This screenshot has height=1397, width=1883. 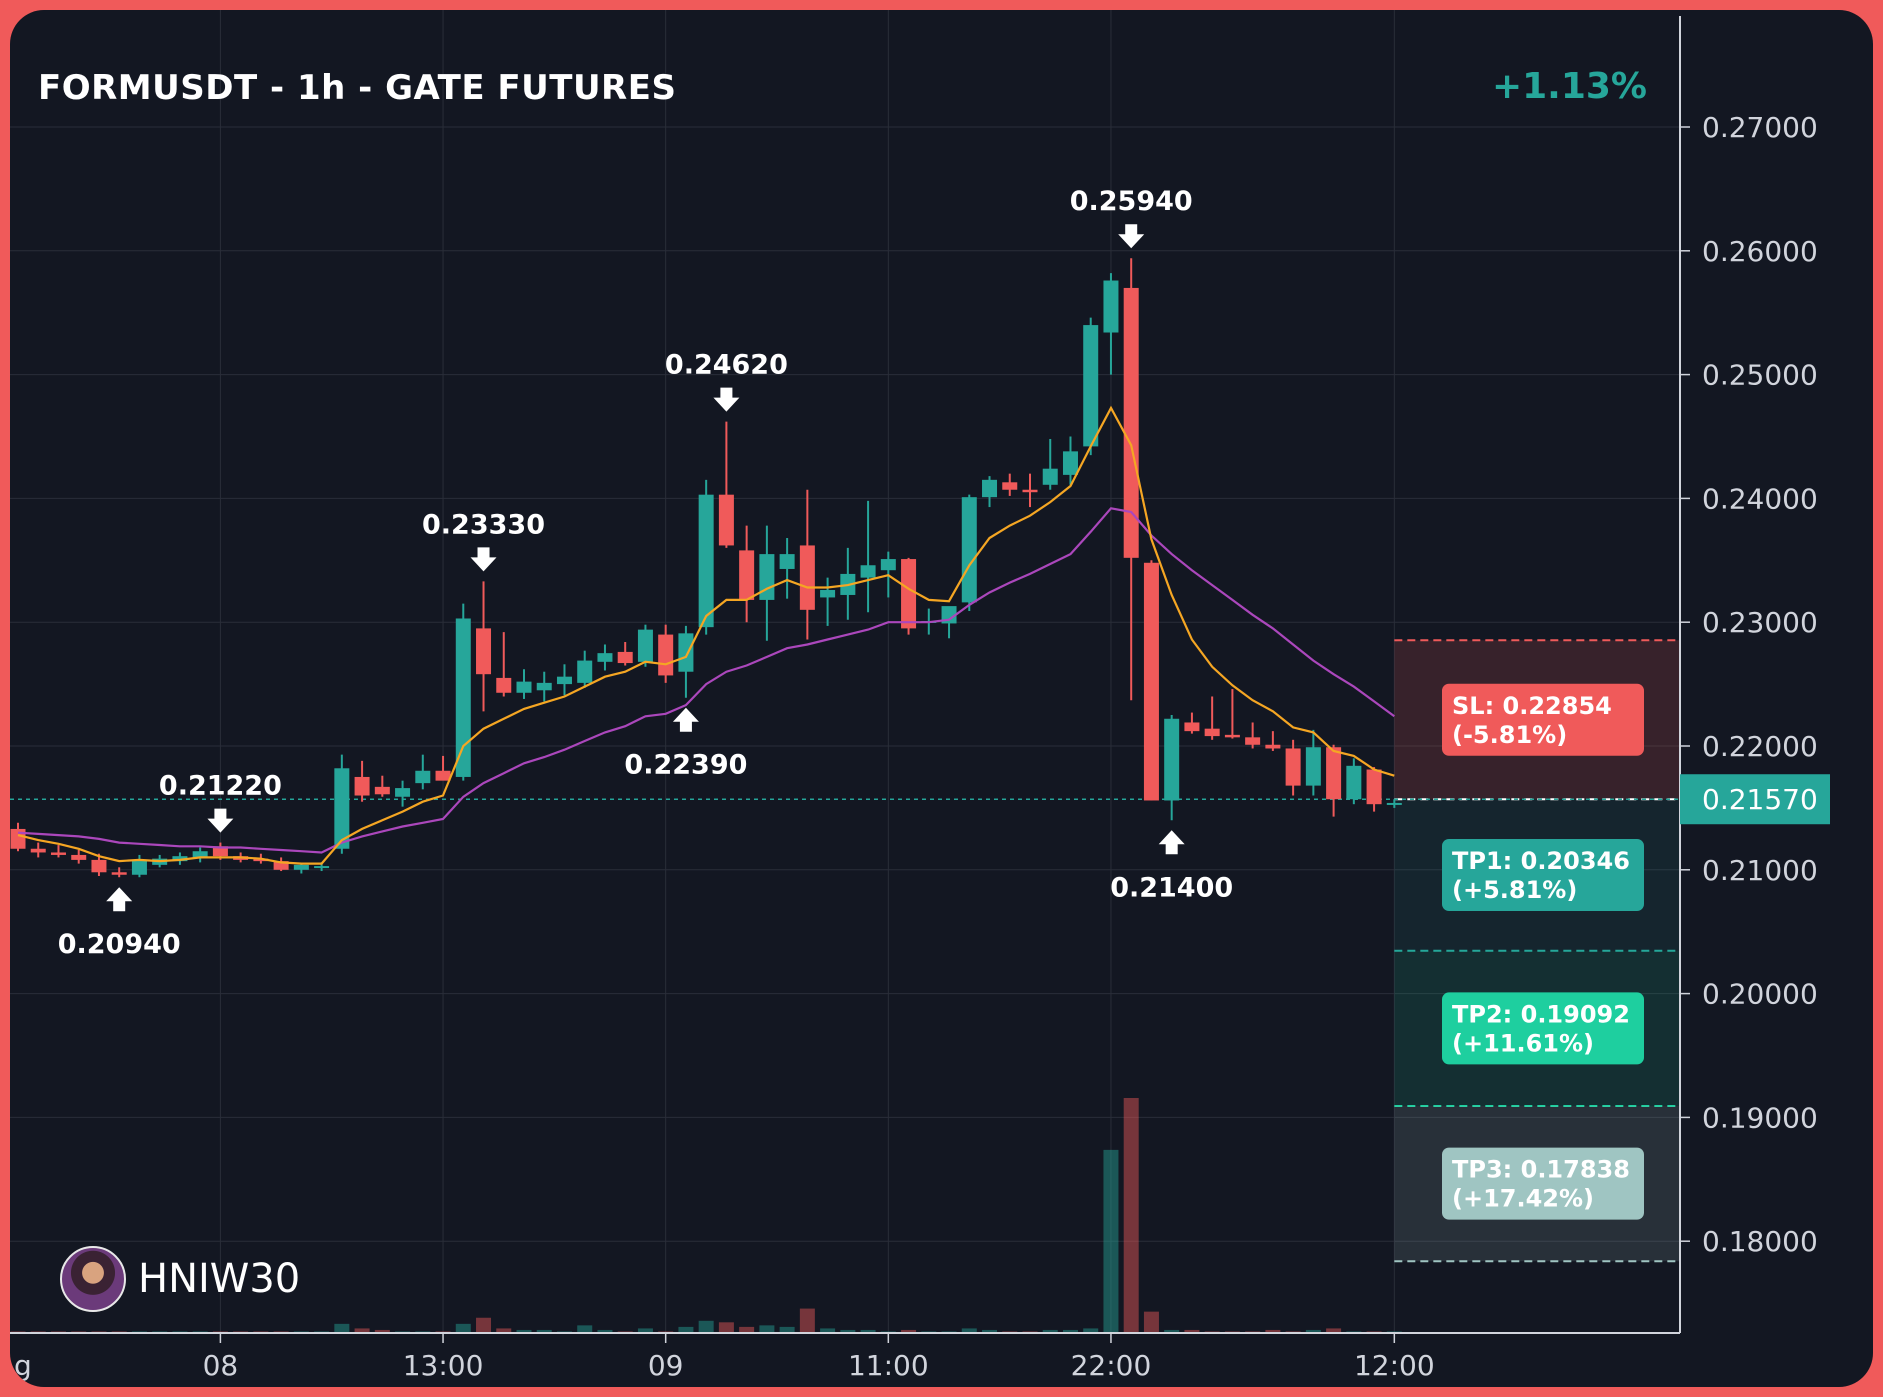 I want to click on x-tick-label: 08, so click(x=221, y=1365).